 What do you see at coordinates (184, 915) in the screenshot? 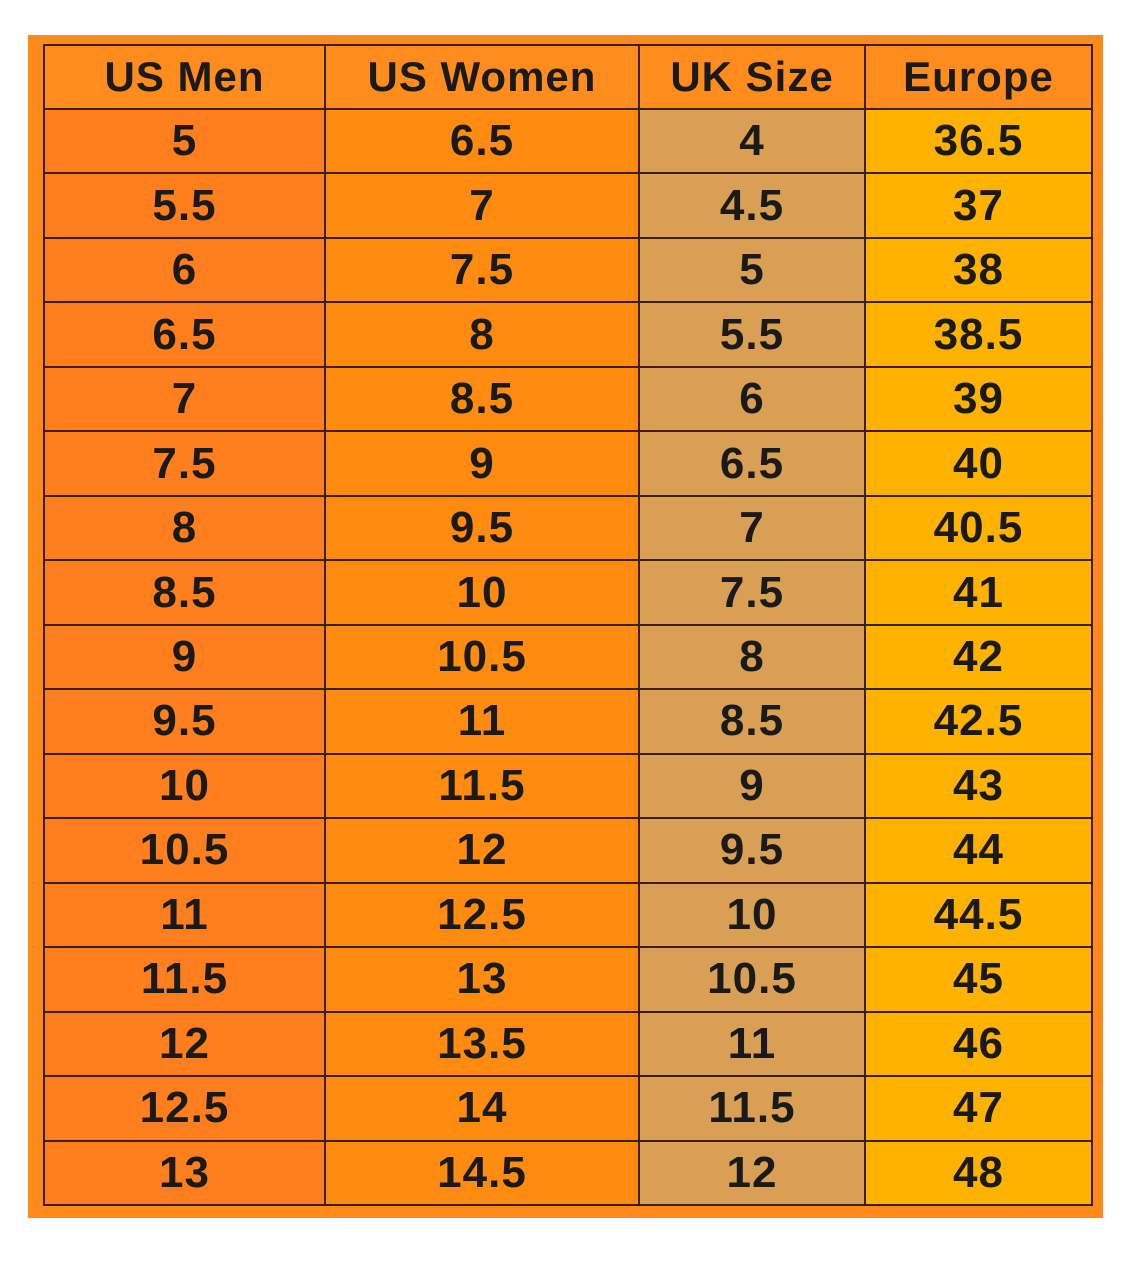
I see `cell-us-men: 11` at bounding box center [184, 915].